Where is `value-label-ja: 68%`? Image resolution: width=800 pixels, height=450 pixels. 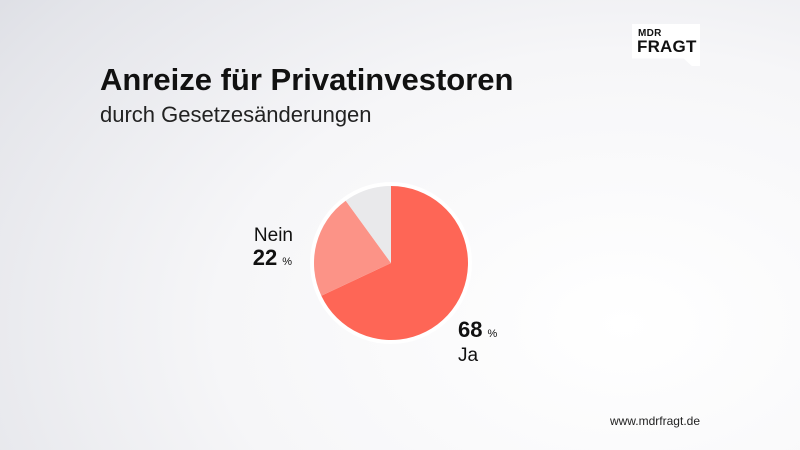 value-label-ja: 68% is located at coordinates (477, 329).